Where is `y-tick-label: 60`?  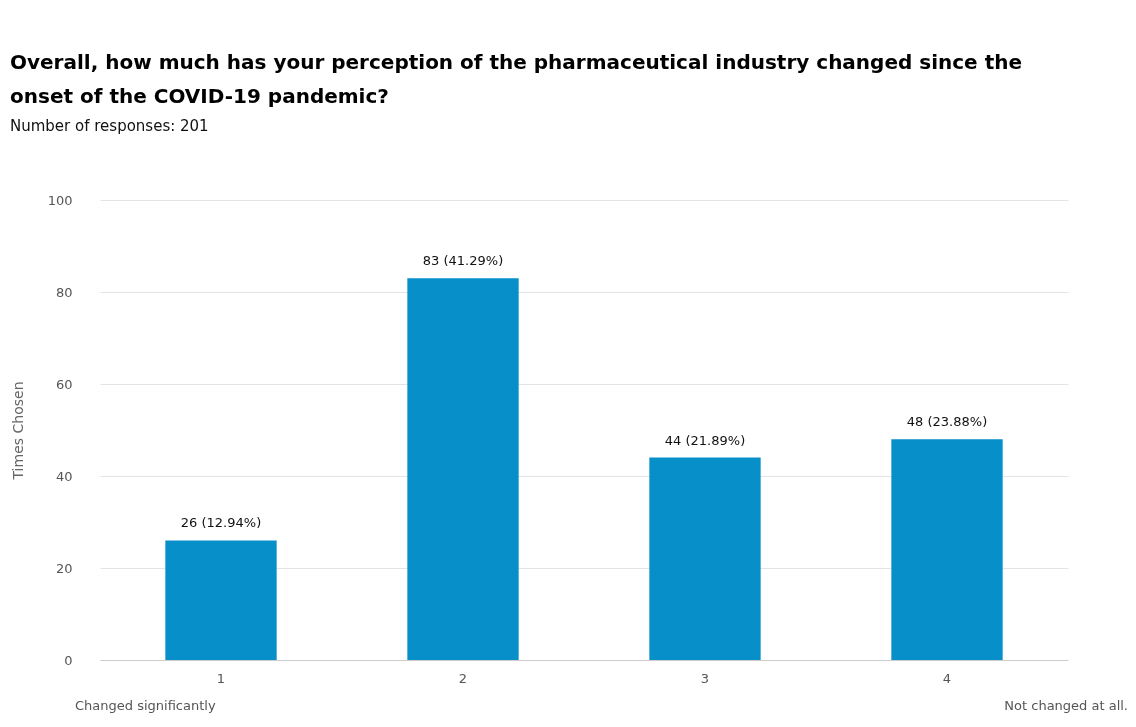
y-tick-label: 60 is located at coordinates (64, 384).